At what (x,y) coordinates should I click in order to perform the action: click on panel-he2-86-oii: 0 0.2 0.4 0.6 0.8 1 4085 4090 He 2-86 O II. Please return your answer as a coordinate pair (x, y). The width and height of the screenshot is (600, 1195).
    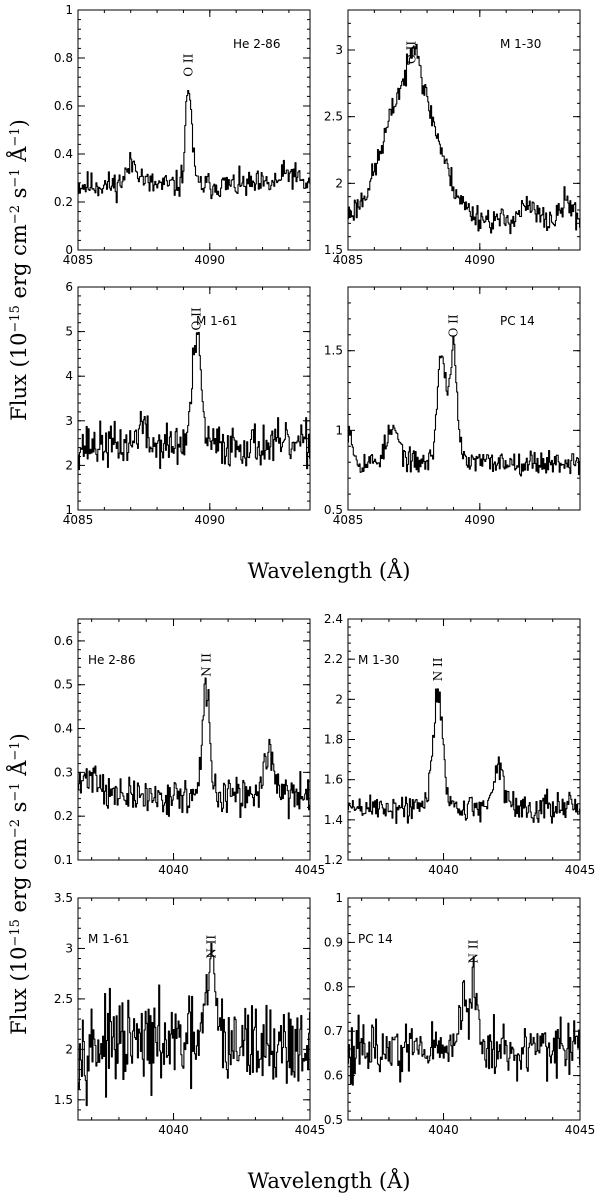
    Looking at the image, I should click on (182, 135).